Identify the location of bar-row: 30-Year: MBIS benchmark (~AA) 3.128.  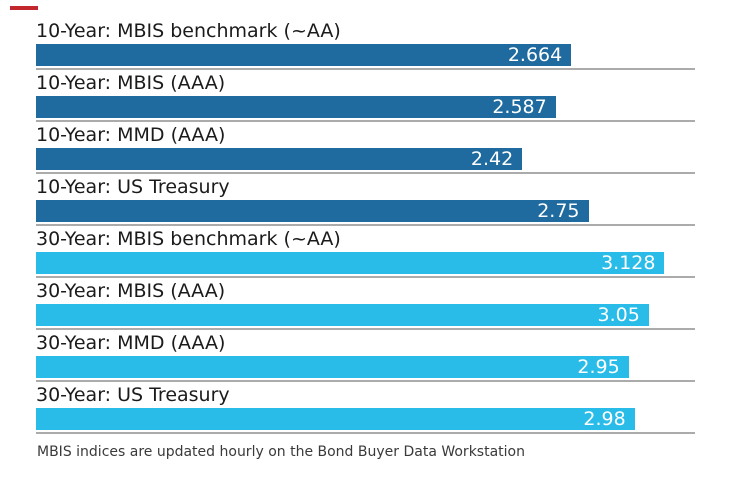
(365, 252).